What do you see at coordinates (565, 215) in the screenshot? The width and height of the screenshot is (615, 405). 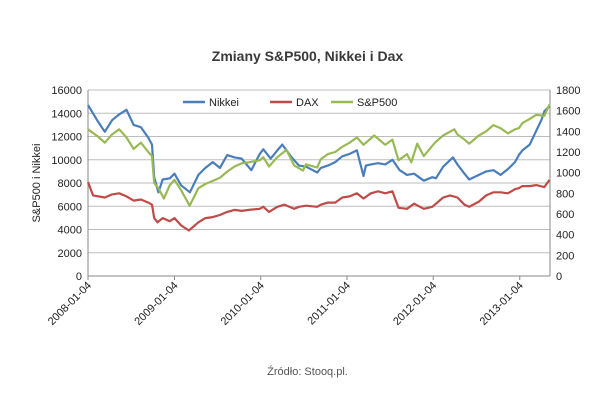 I see `y-right-tick-label: 600` at bounding box center [565, 215].